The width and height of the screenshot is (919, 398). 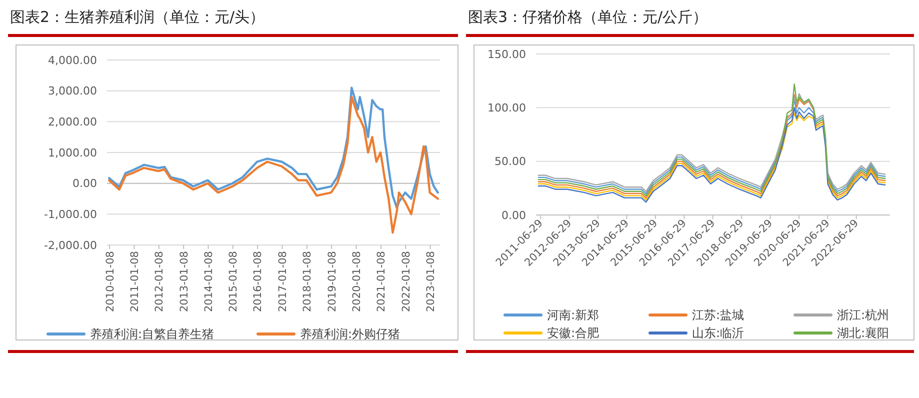 What do you see at coordinates (382, 281) in the screenshot?
I see `x-tick-label: 2021-01-08` at bounding box center [382, 281].